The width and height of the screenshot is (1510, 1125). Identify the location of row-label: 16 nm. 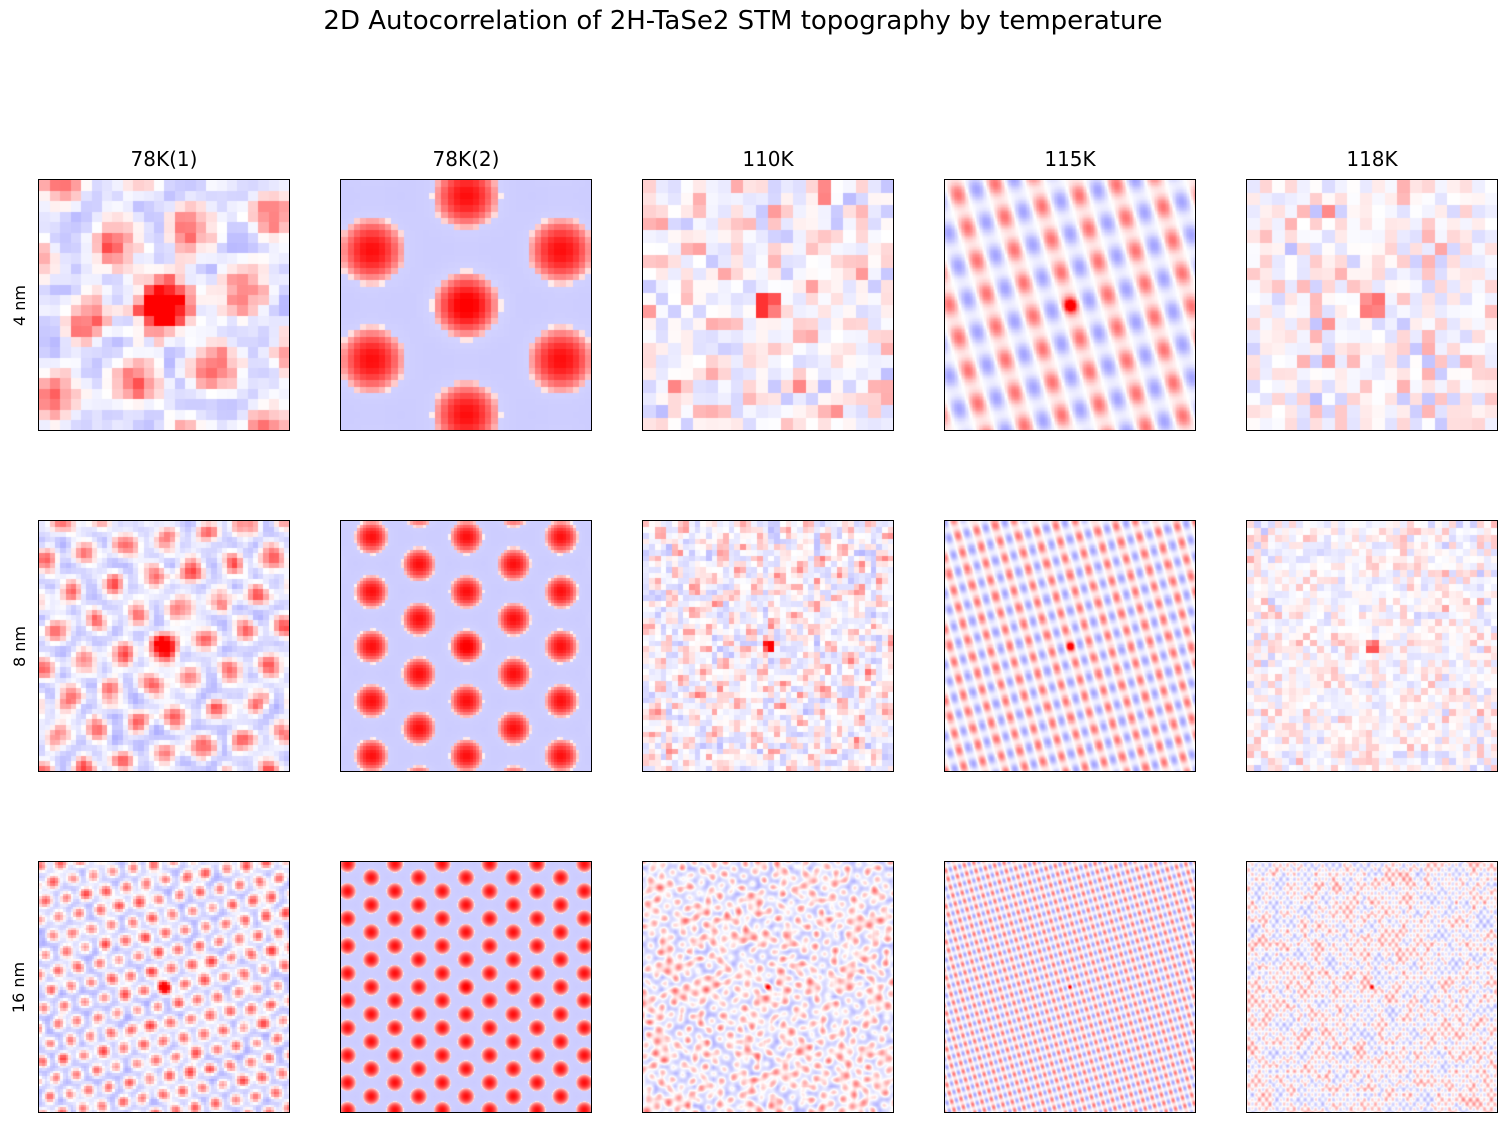
(19, 987).